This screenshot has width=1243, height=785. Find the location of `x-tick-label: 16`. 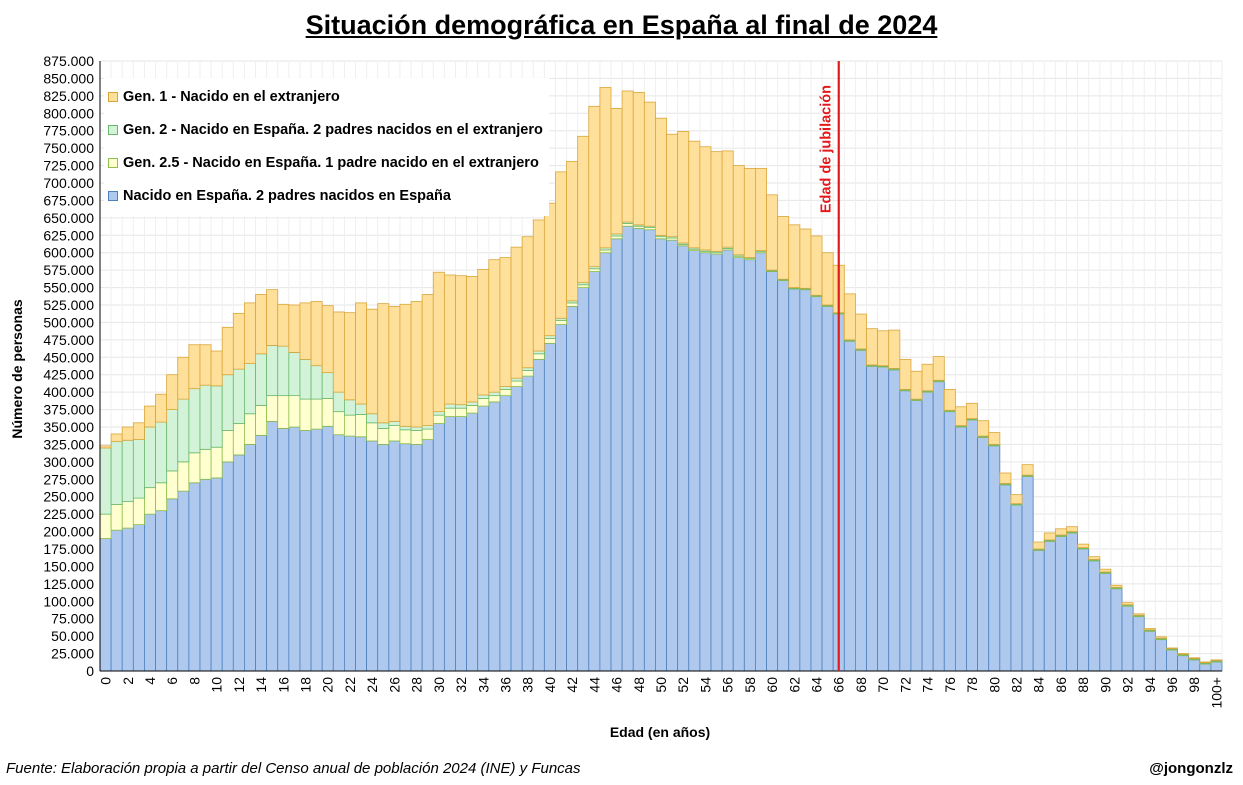

x-tick-label: 16 is located at coordinates (283, 685).